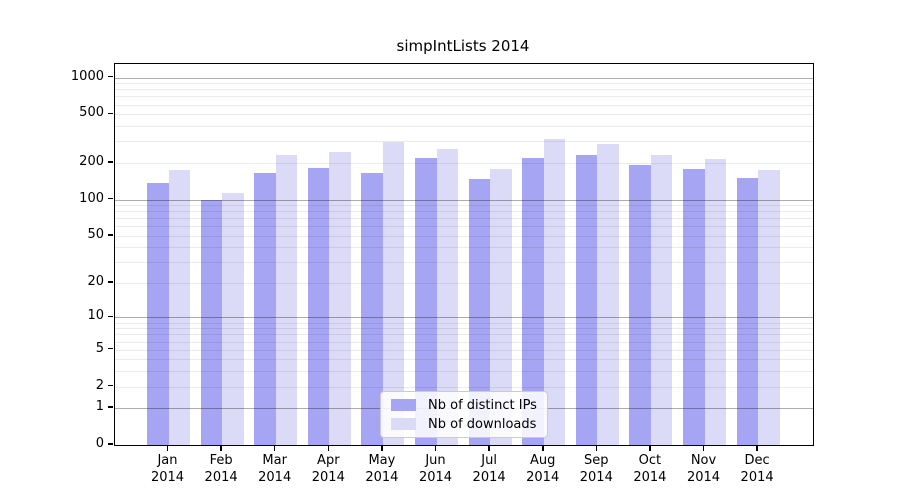 This screenshot has width=900, height=500. Describe the element at coordinates (640, 305) in the screenshot. I see `bar-distinct-ips-oct` at that location.